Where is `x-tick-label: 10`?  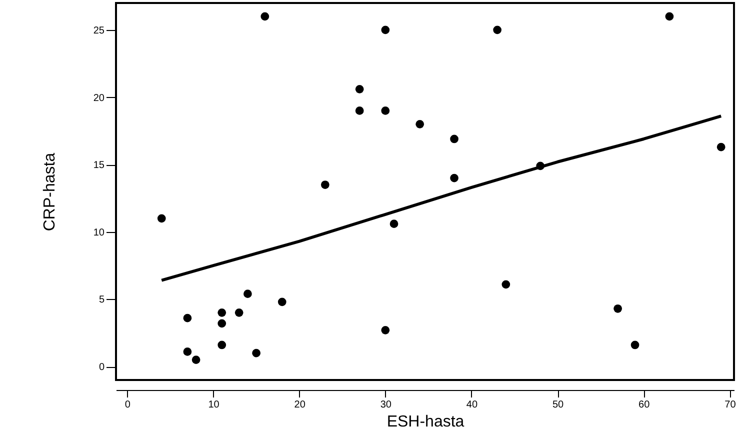 x-tick-label: 10 is located at coordinates (214, 405).